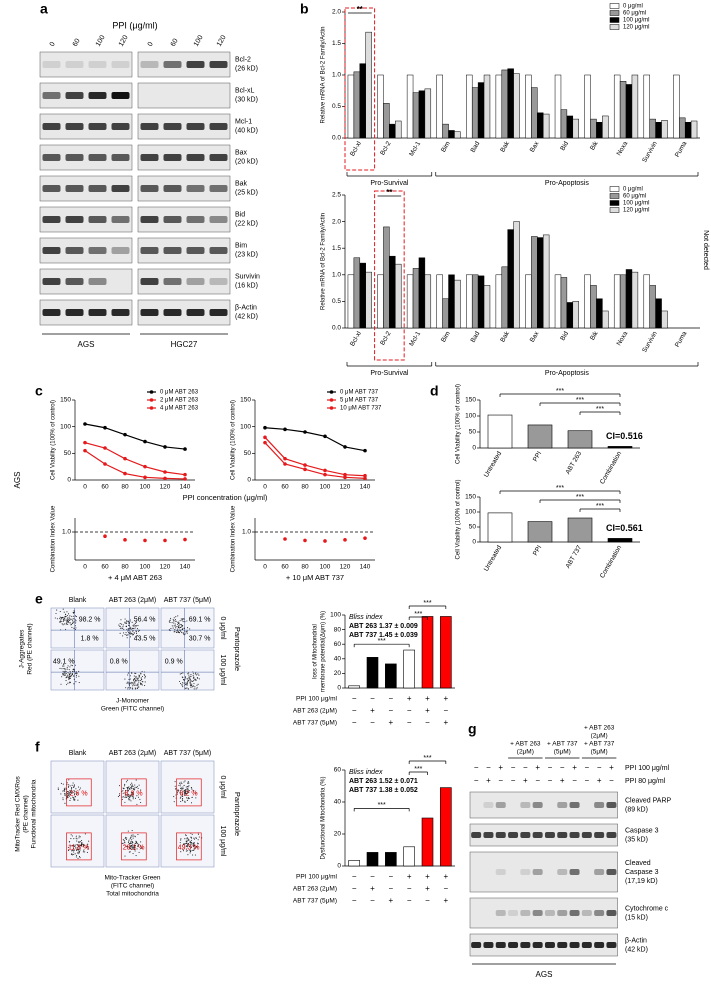 The height and width of the screenshot is (1000, 711). I want to click on y-tick-label: 40, so click(338, 659).